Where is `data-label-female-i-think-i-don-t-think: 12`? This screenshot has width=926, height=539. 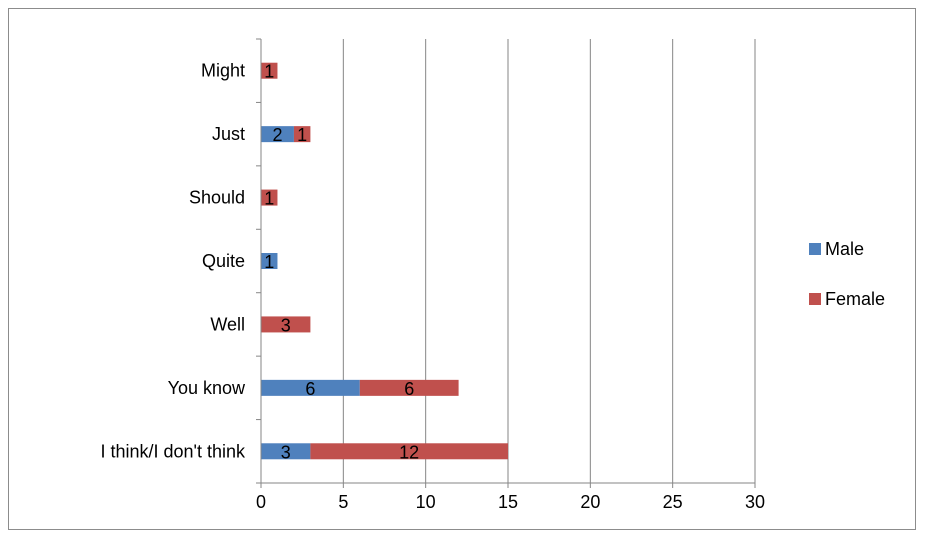
data-label-female-i-think-i-don-t-think: 12 is located at coordinates (409, 452).